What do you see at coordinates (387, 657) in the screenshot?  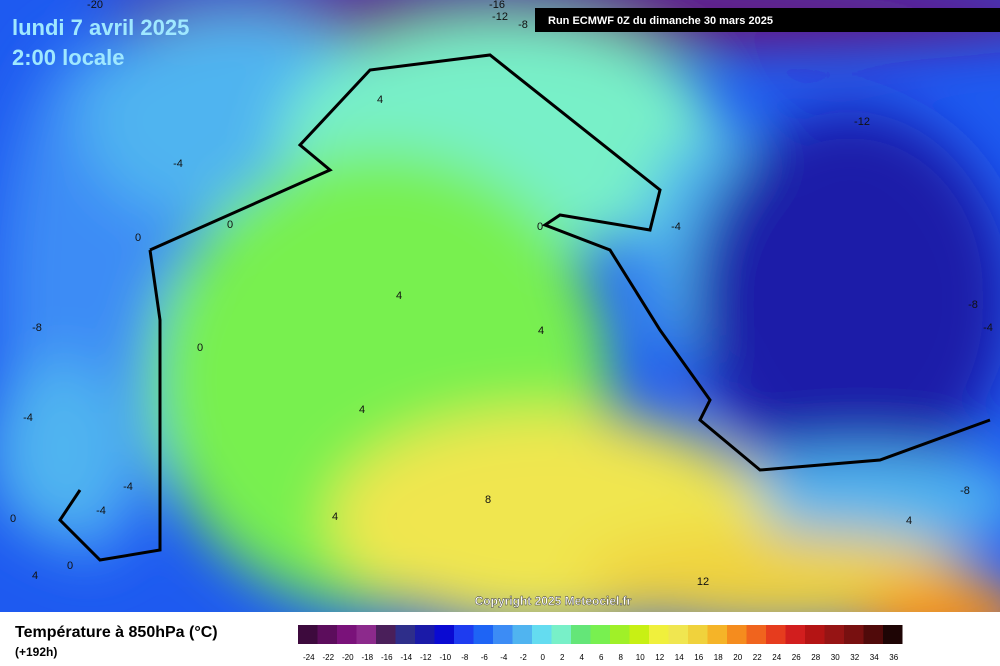 I see `colorbar-tick-label: -16` at bounding box center [387, 657].